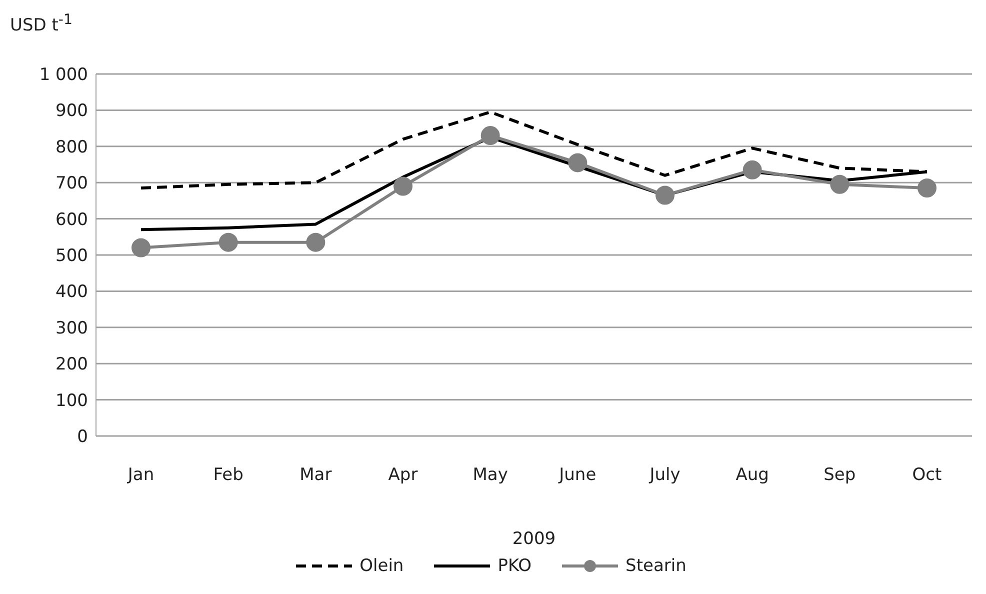  Describe the element at coordinates (577, 475) in the screenshot. I see `x-tick-label: June` at that location.